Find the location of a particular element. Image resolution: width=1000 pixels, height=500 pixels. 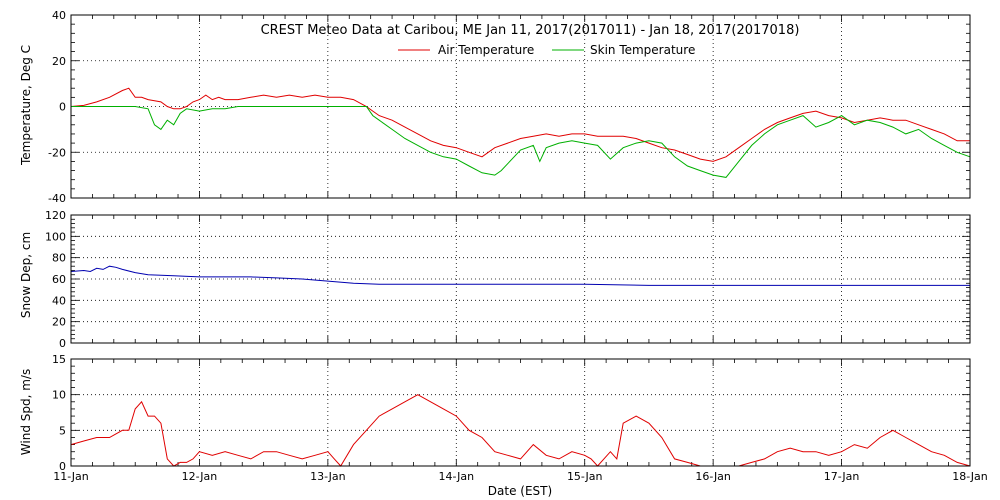

y-axis-label-wind-speed: Wind Spd, m/s is located at coordinates (26, 412).